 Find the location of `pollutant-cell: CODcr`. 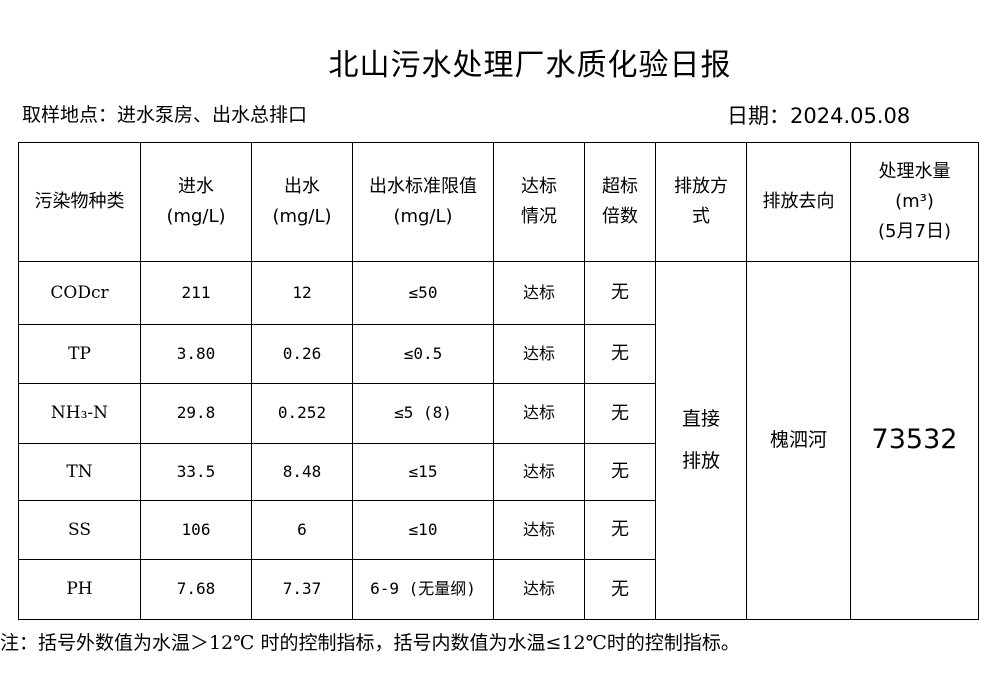

pollutant-cell: CODcr is located at coordinates (79, 293).